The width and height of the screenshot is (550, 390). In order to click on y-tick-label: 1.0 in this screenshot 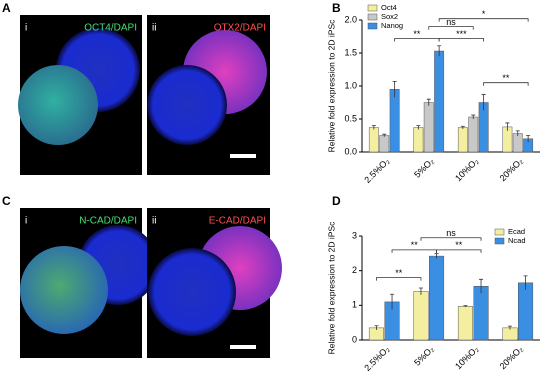, I will do `click(350, 85)`.